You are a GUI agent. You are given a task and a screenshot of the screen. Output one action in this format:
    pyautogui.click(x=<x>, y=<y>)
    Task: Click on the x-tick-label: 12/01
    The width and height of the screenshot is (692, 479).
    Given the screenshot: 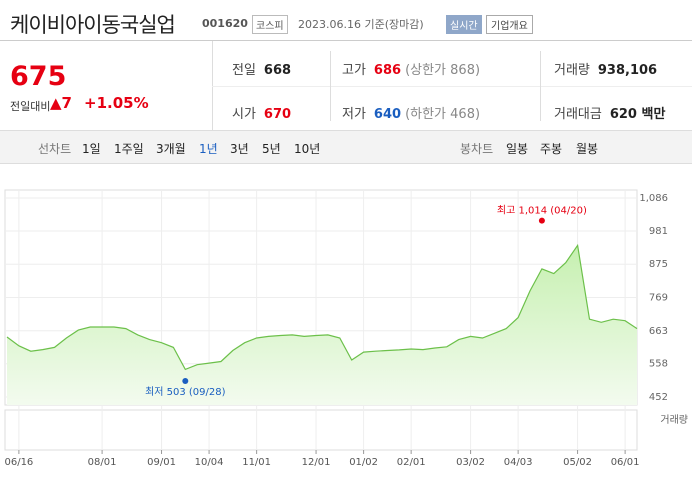 What is the action you would take?
    pyautogui.click(x=316, y=462)
    